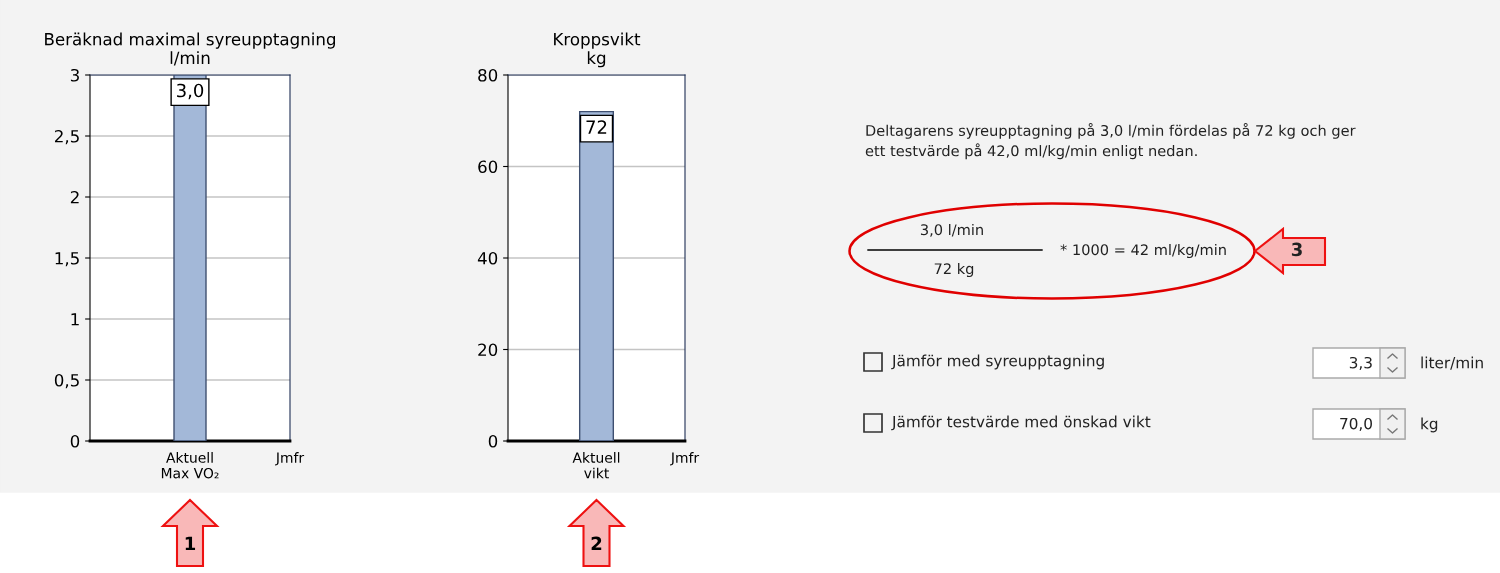 The height and width of the screenshot is (573, 1500). What do you see at coordinates (1296, 249) in the screenshot?
I see `text: 3` at bounding box center [1296, 249].